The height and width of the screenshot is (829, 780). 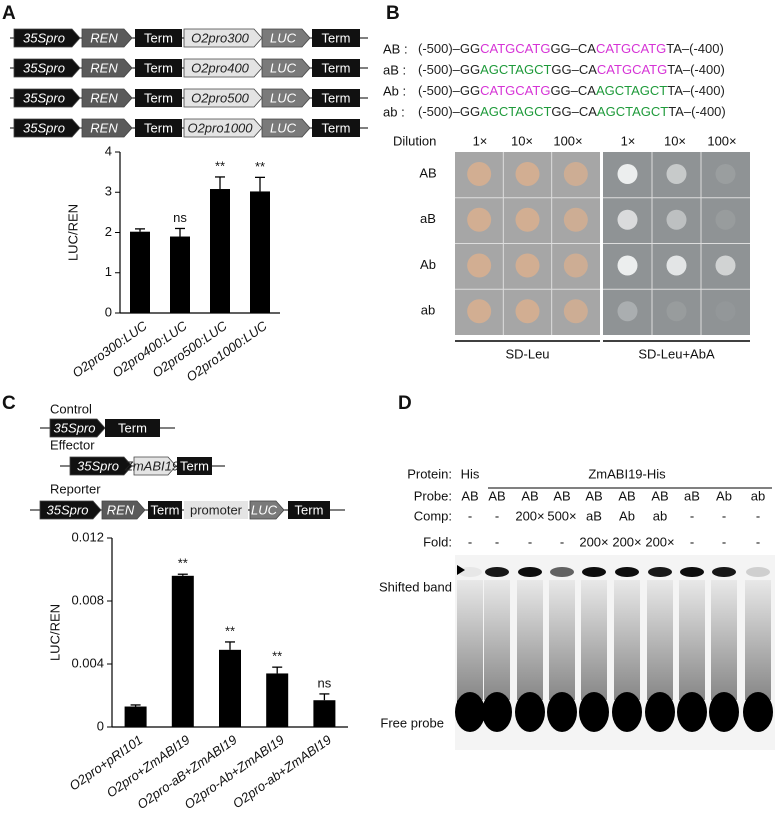 What do you see at coordinates (108, 231) in the screenshot?
I see `y-tick-label: 2` at bounding box center [108, 231].